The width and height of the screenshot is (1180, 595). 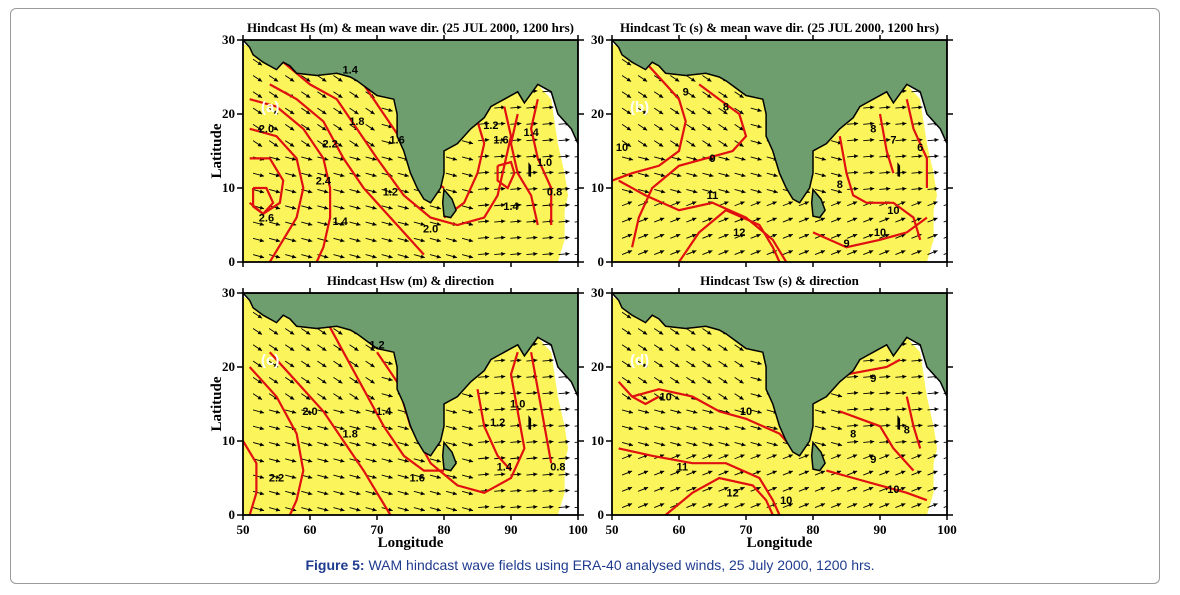 I want to click on x-tick-label: 90, so click(x=511, y=529).